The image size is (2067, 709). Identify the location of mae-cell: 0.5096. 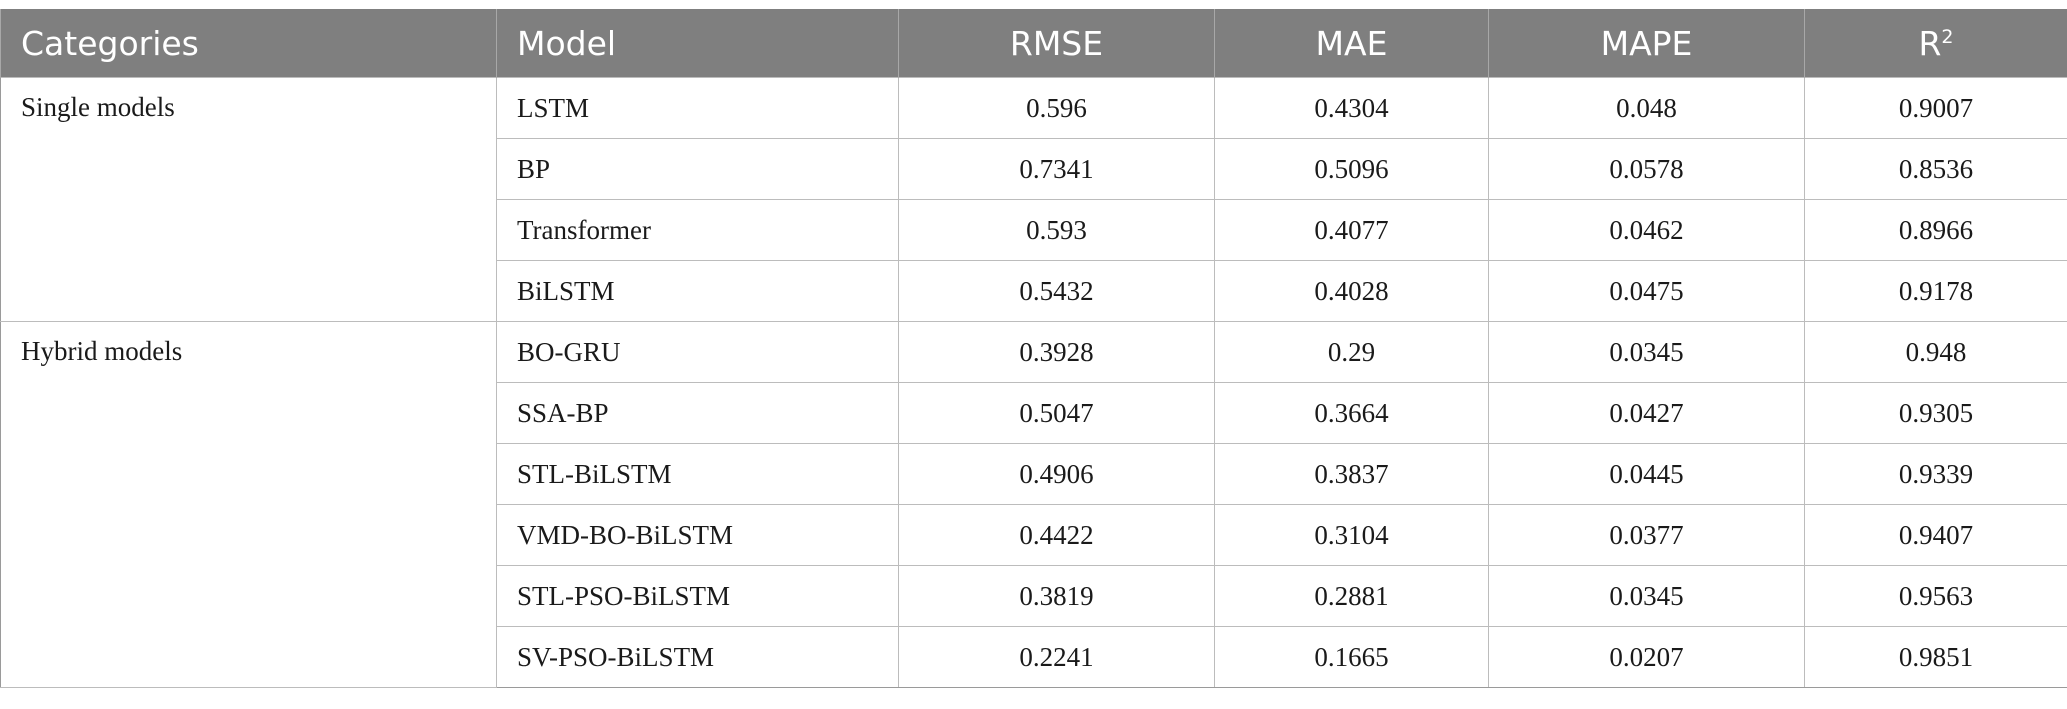
(1351, 169).